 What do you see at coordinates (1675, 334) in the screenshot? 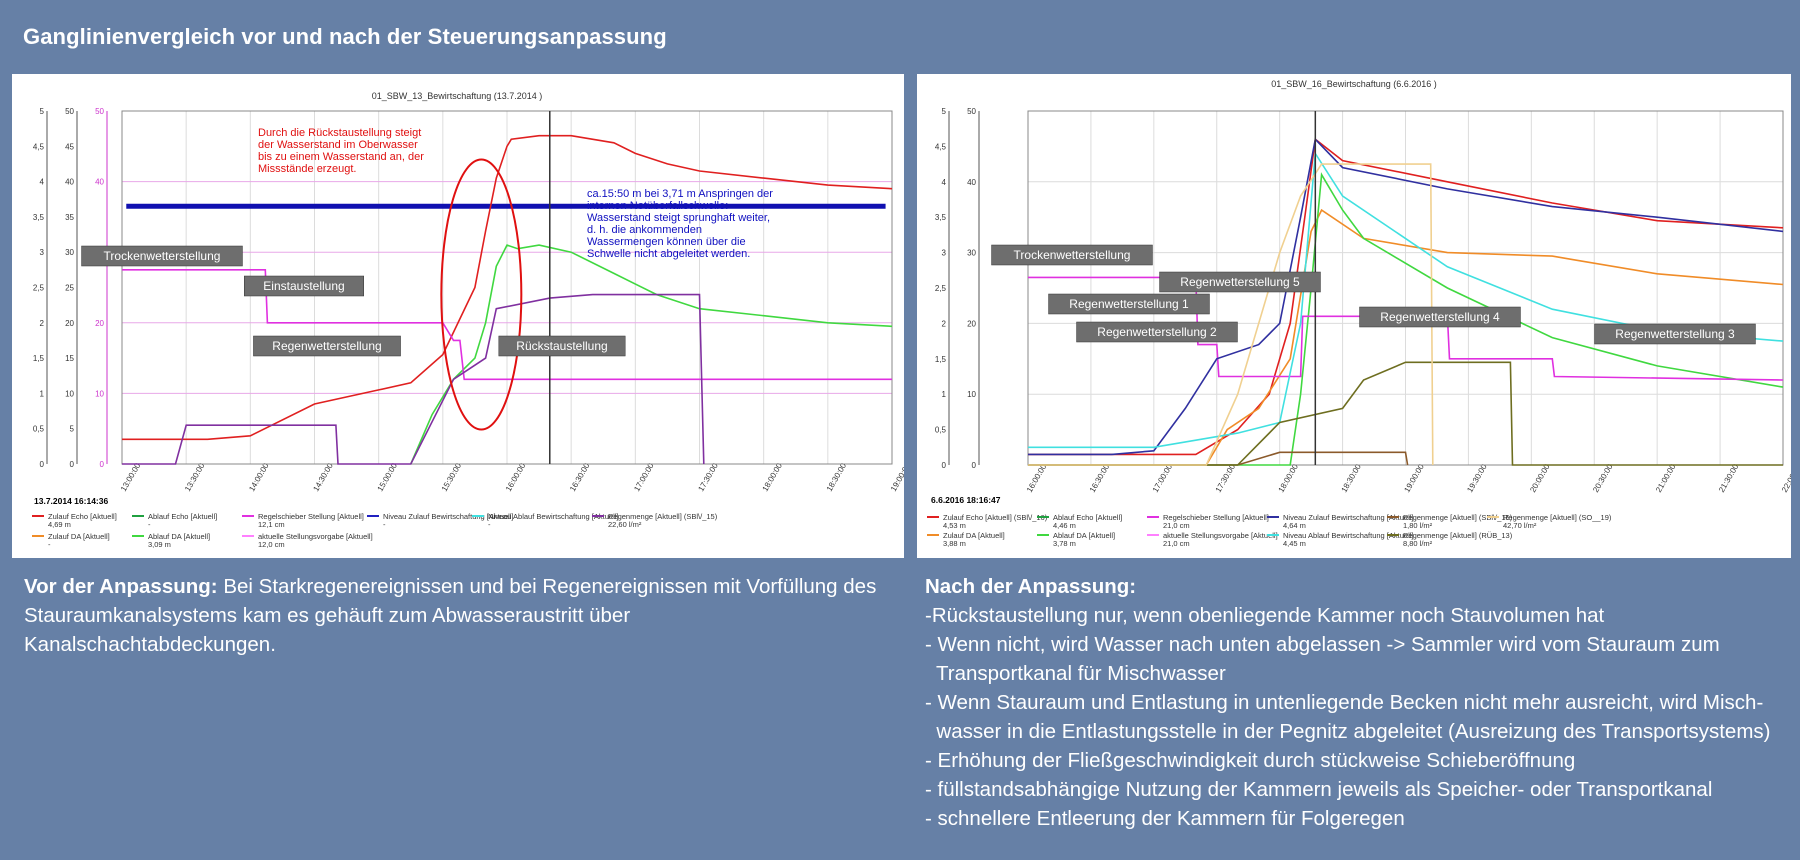
I see `state-label: Regenwetterstellung 3` at bounding box center [1675, 334].